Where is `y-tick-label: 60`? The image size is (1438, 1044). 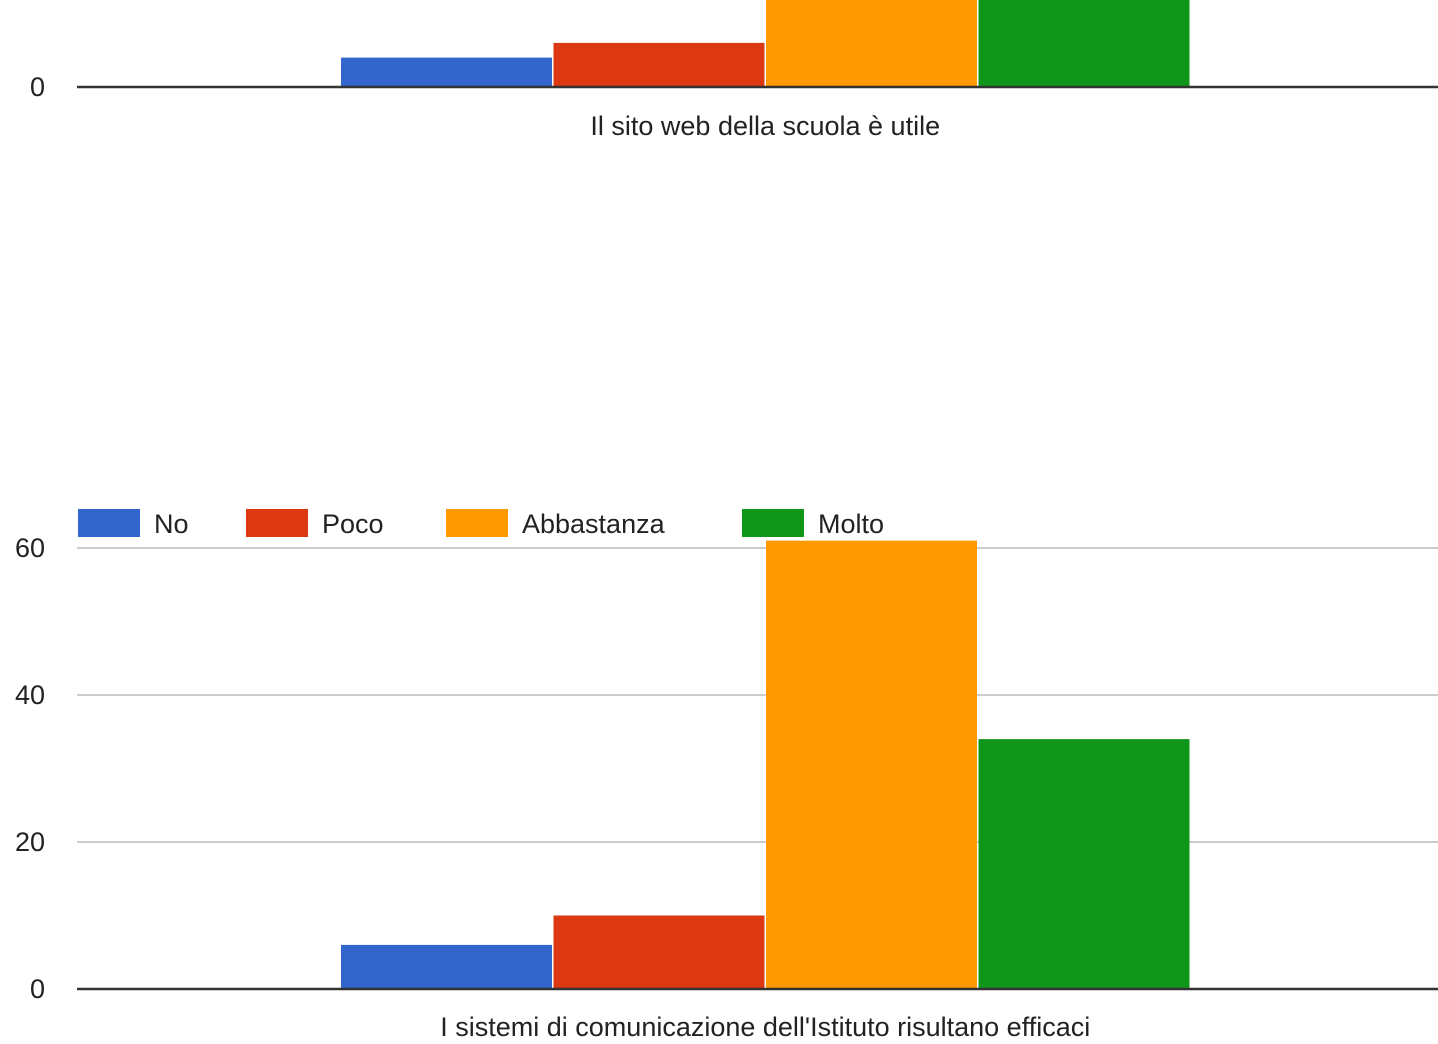 y-tick-label: 60 is located at coordinates (30, 548).